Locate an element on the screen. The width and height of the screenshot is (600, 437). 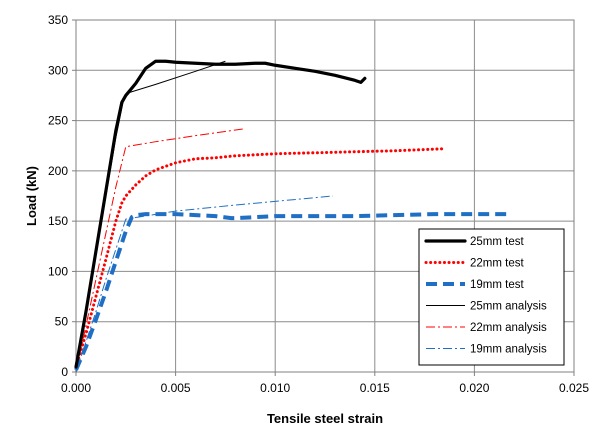
legend-label: 19mm test is located at coordinates (497, 285).